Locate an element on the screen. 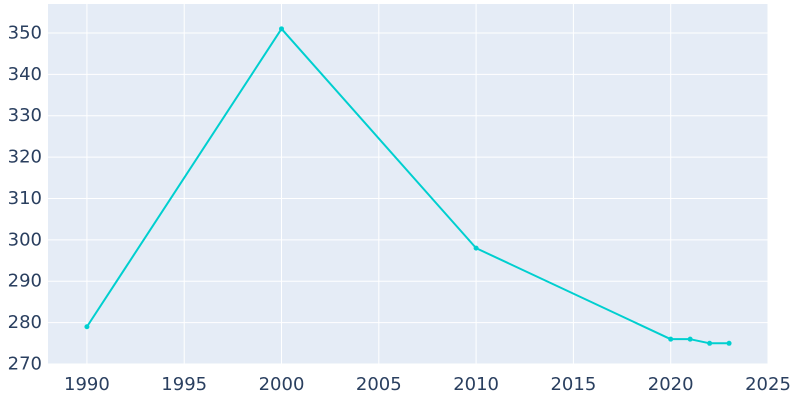 This screenshot has width=800, height=400. y-tick-label-290: 290 is located at coordinates (25, 281).